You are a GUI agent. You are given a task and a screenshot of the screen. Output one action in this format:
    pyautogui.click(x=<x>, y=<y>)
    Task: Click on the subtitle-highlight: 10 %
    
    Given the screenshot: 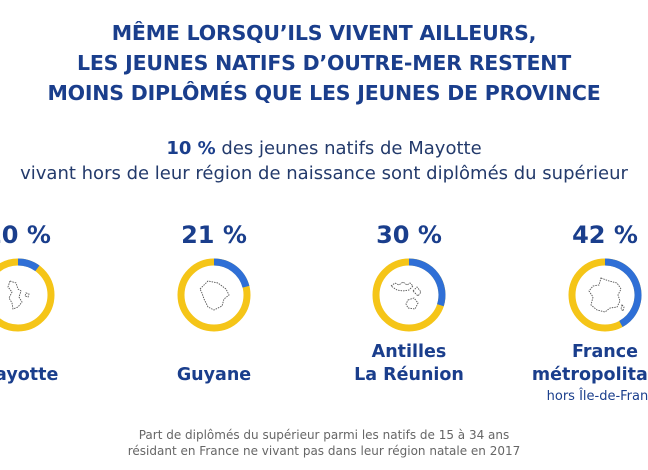 What is the action you would take?
    pyautogui.click(x=191, y=148)
    